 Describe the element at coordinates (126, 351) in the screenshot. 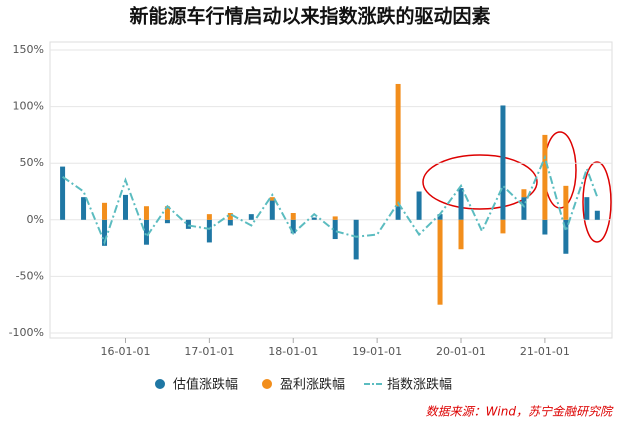

I see `x-tick-label: 16-01-01` at that location.